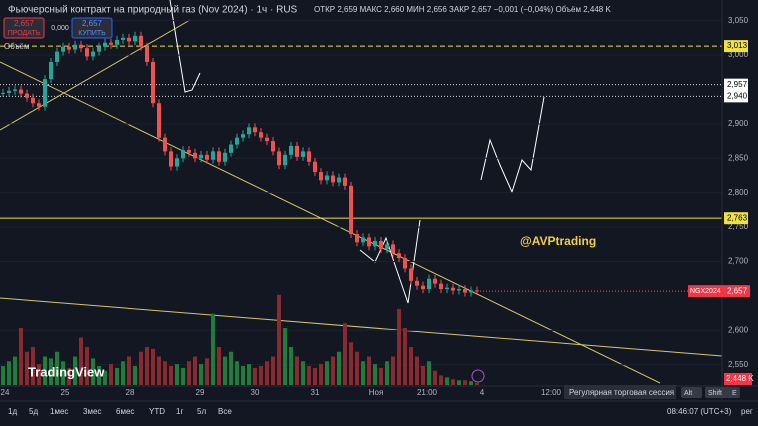 Image resolution: width=758 pixels, height=426 pixels. I want to click on y-tick-label: 2,600, so click(738, 329).